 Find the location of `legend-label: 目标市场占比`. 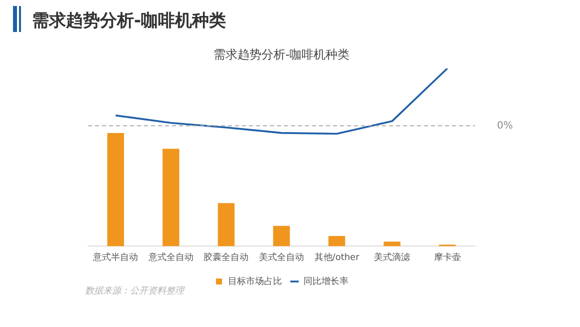

legend-label: 目标市场占比 is located at coordinates (255, 281).